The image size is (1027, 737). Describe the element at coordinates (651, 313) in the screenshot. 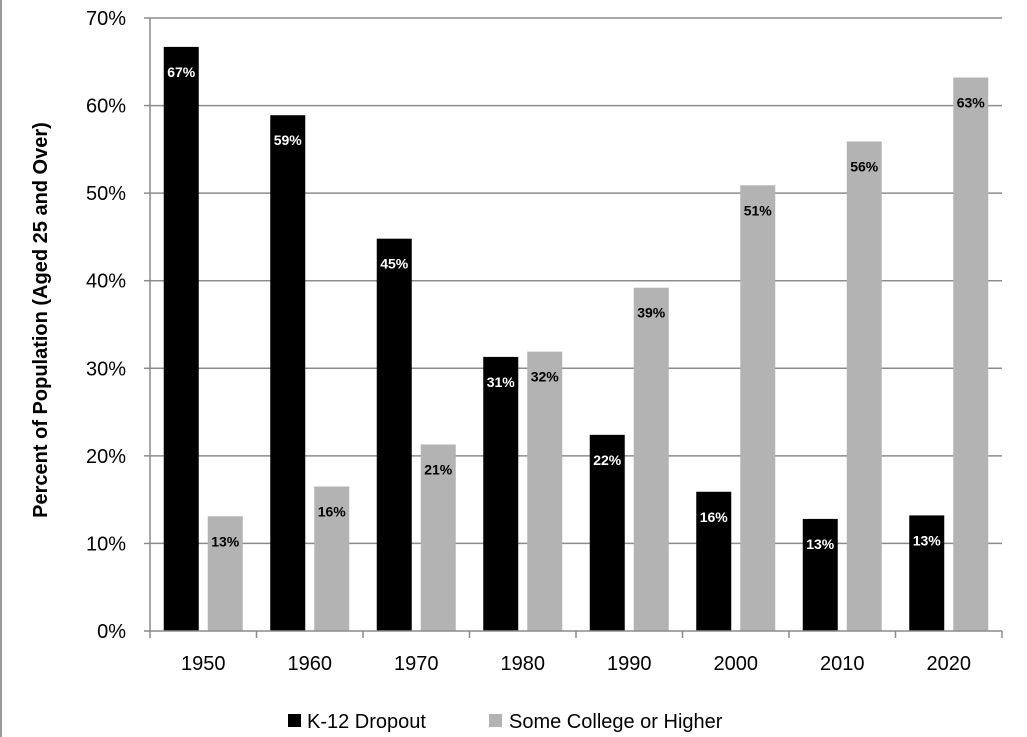

I see `data-label: 39%` at that location.